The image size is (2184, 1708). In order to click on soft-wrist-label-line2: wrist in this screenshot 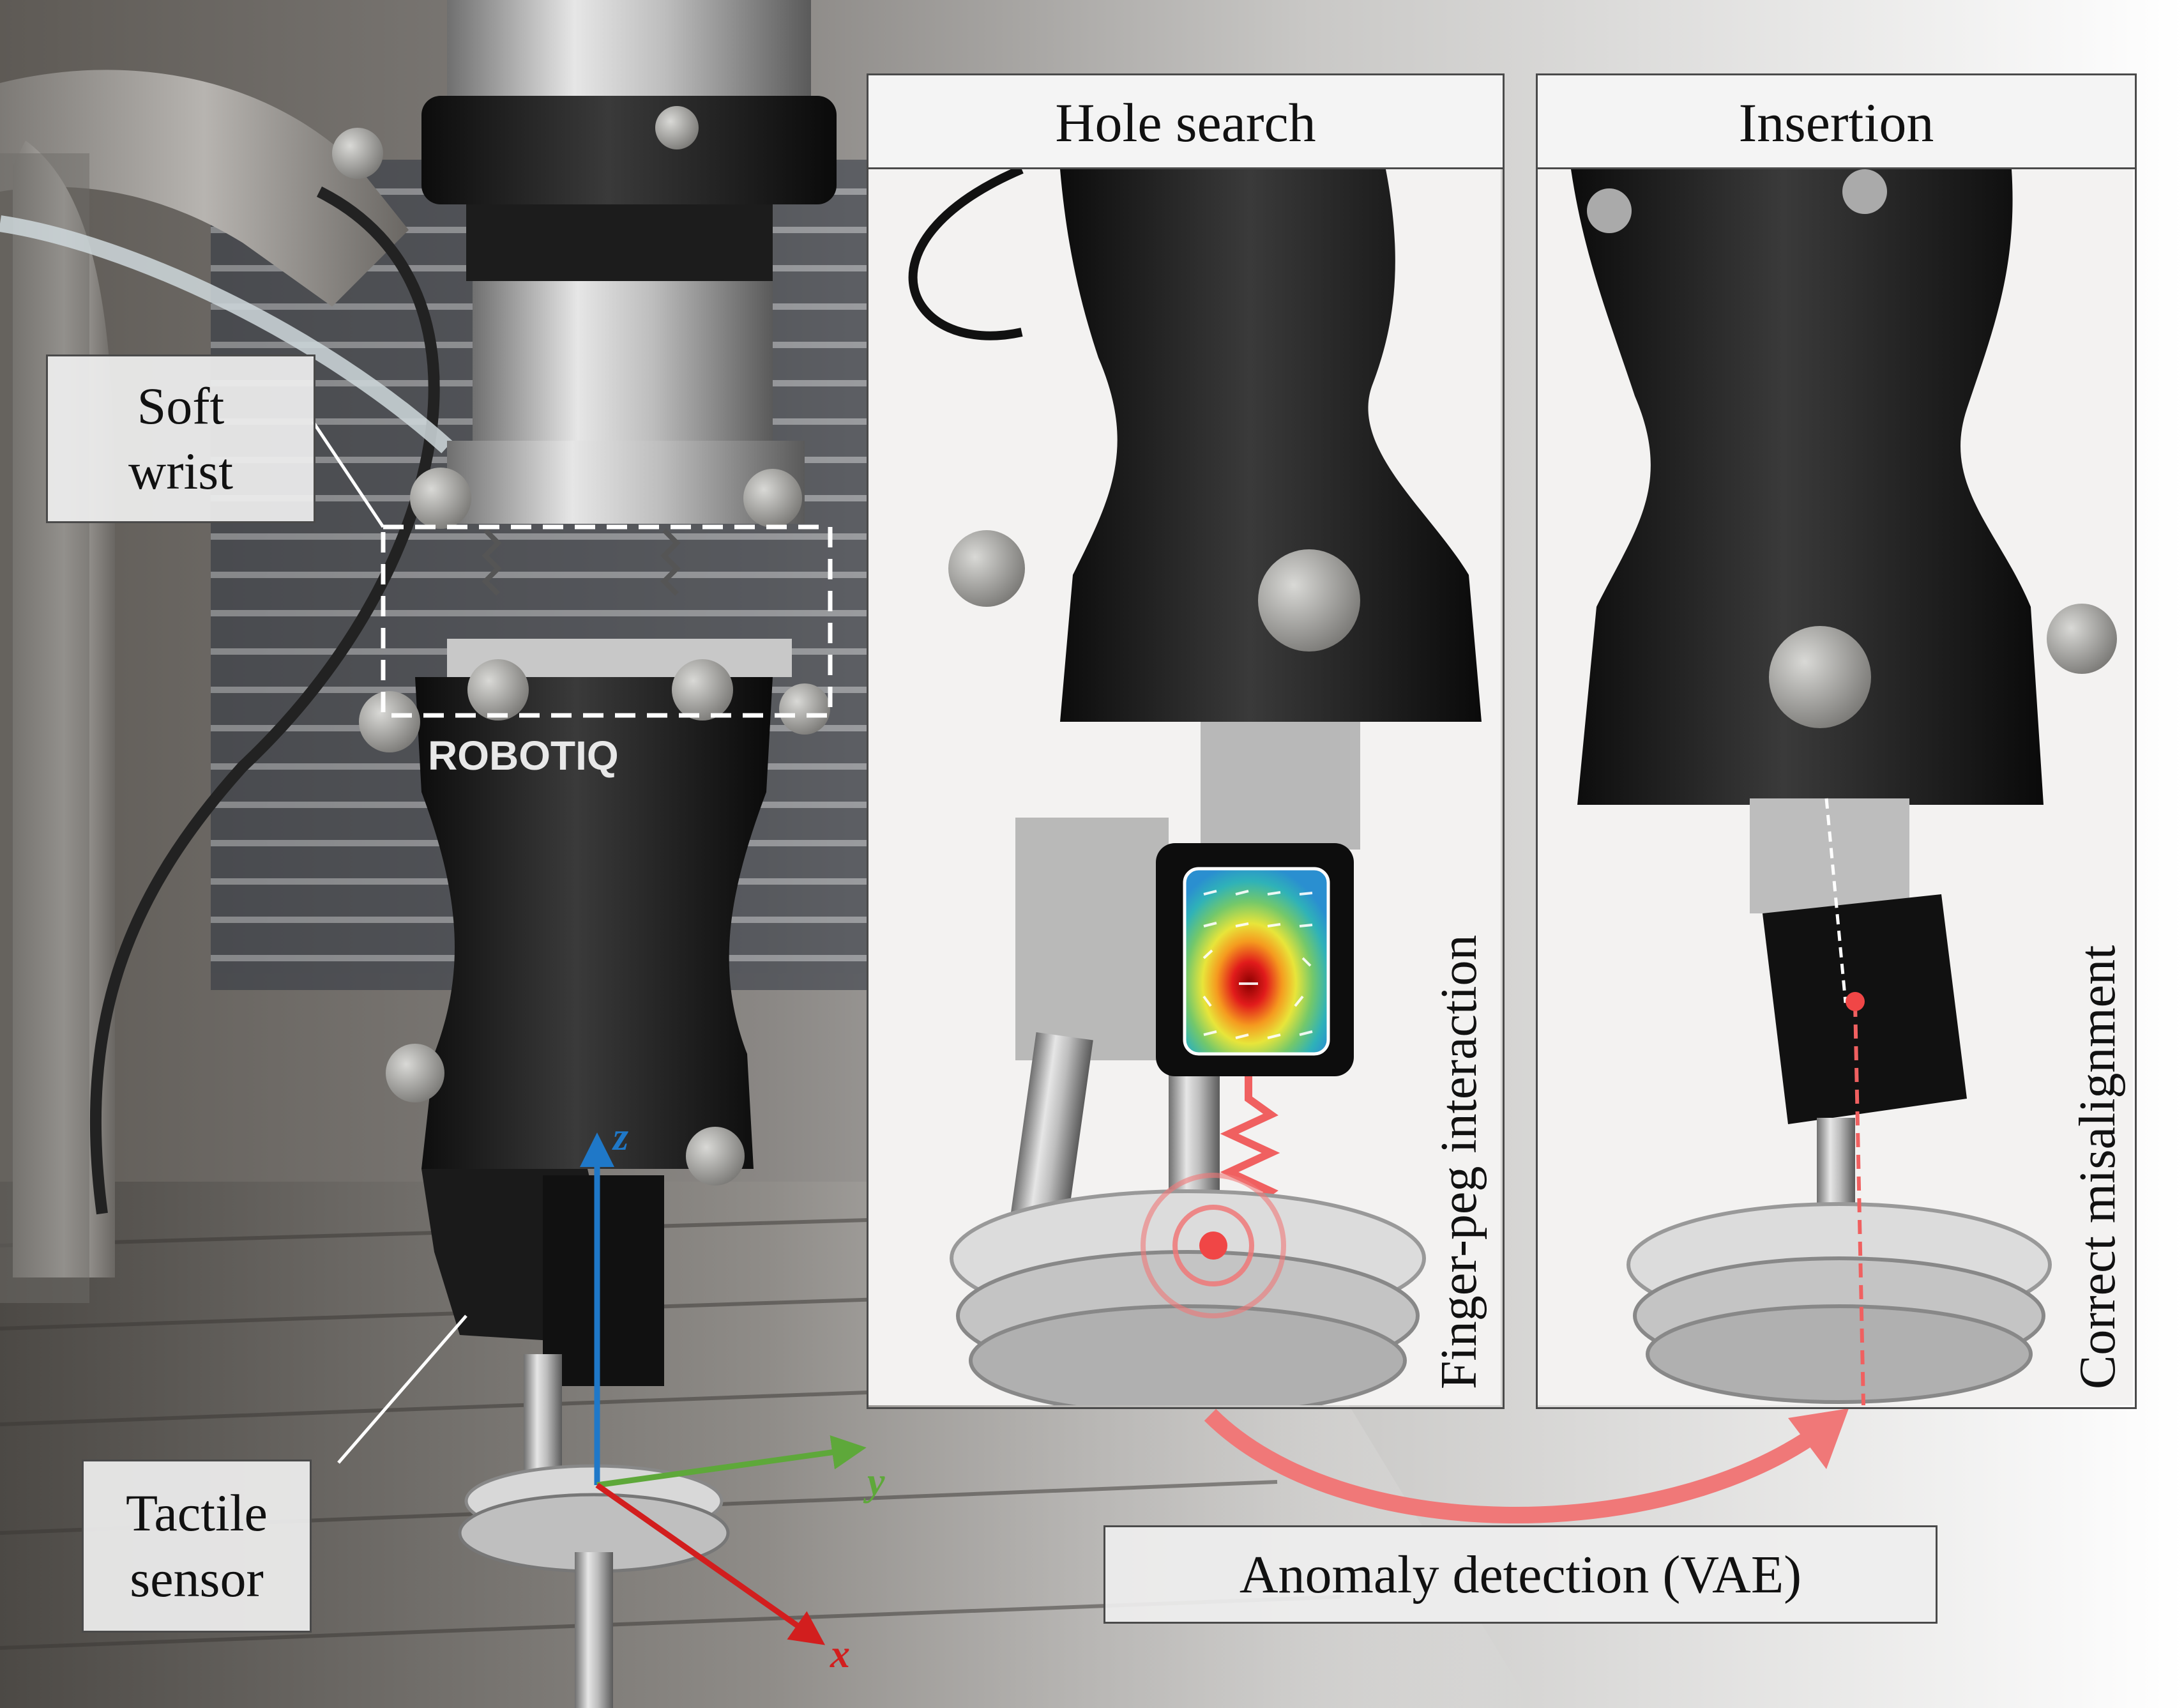, I will do `click(180, 471)`.